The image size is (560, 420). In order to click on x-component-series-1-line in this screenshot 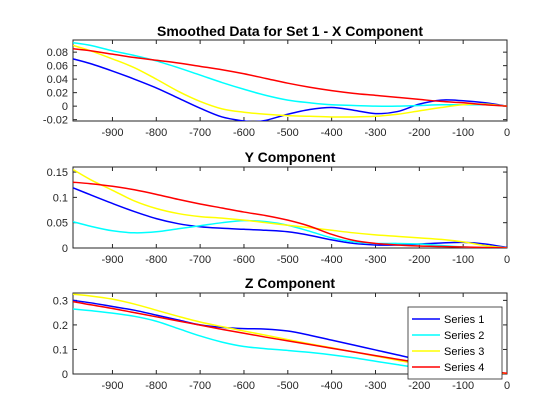, I will do `click(290, 89)`.